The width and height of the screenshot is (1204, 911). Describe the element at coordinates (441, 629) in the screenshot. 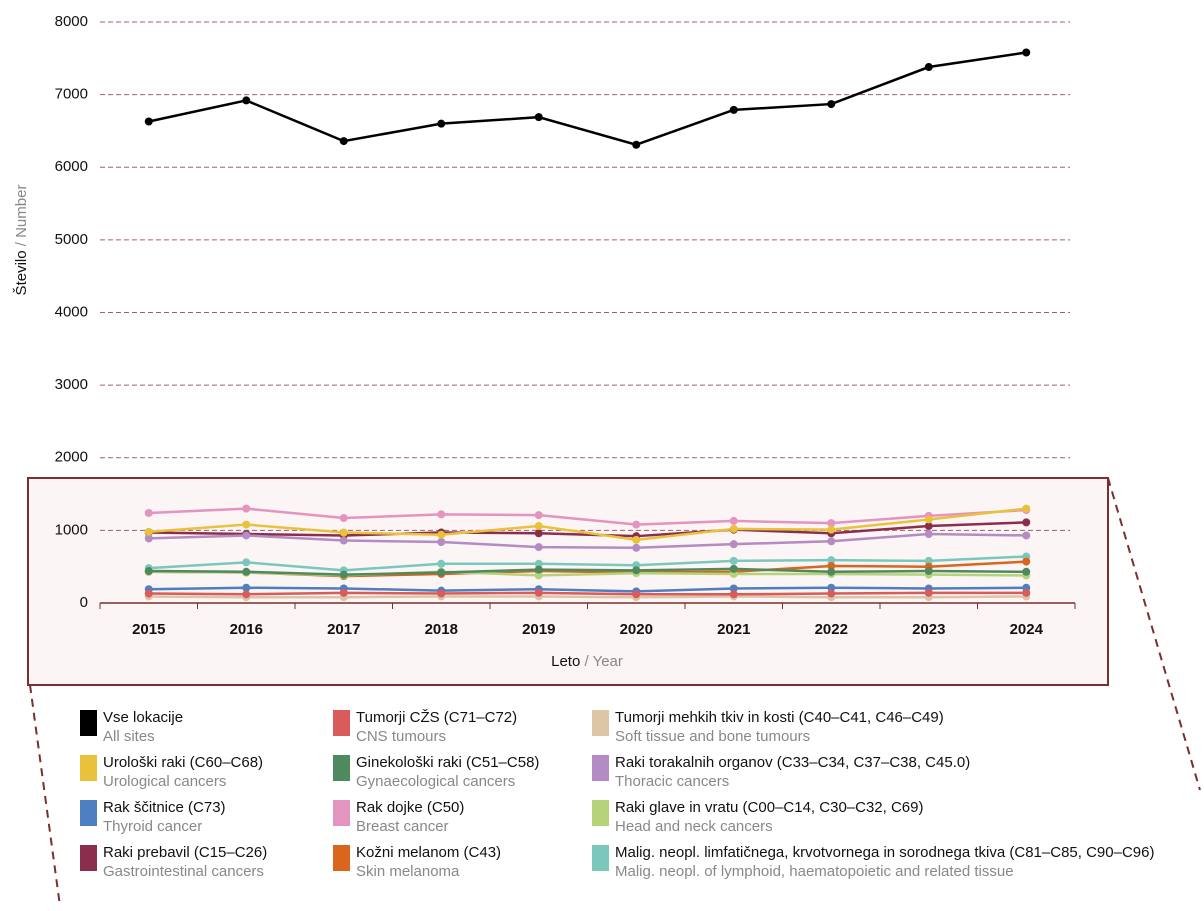

I see `x-tick-label: 2018` at that location.